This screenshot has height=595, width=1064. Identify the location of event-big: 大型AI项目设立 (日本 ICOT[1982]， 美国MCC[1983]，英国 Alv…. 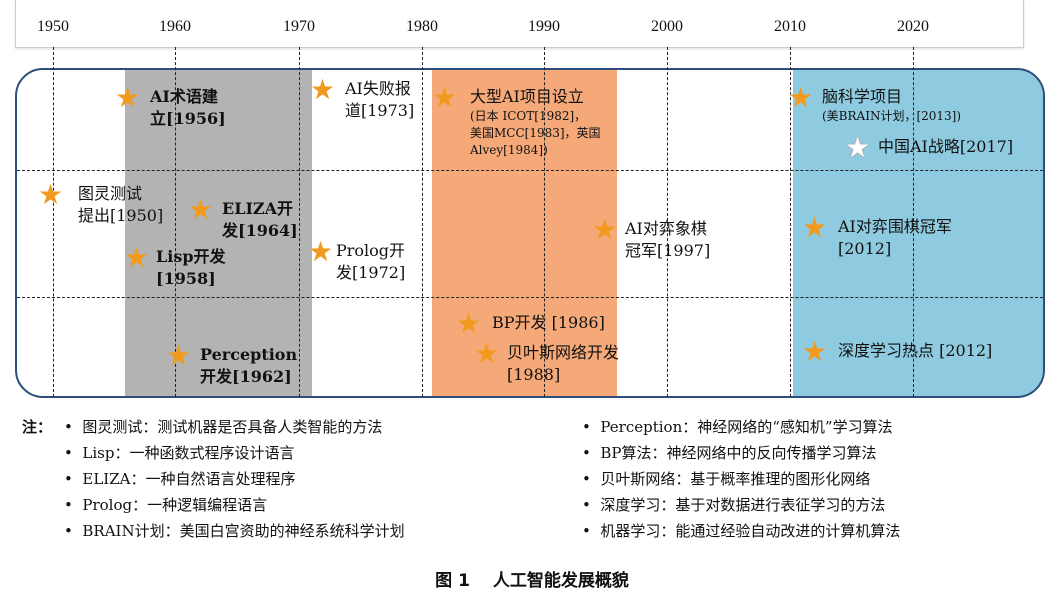
(535, 122).